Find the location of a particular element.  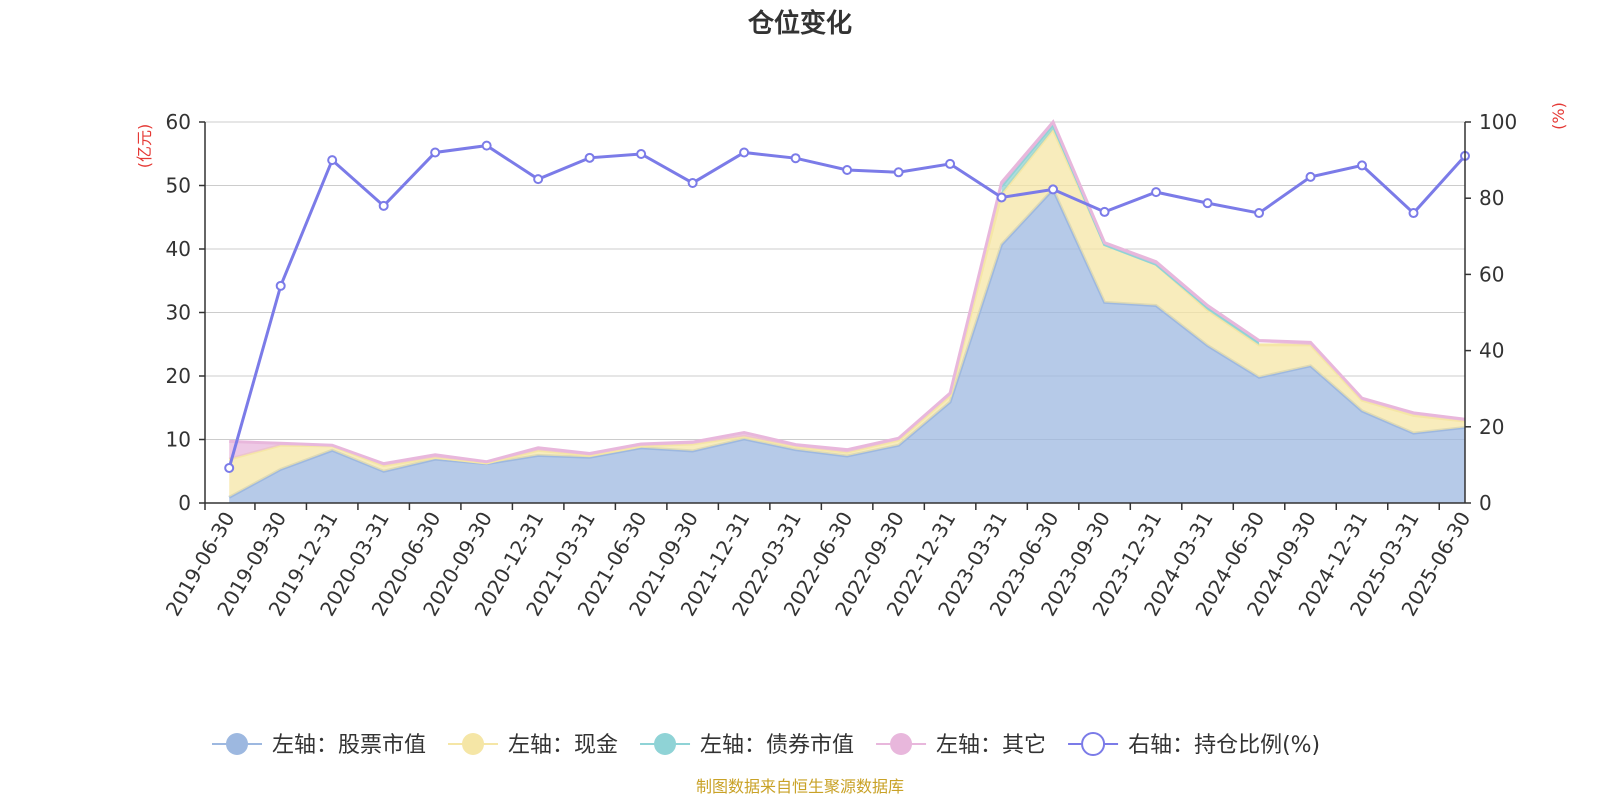

left-axis-tick-label: 20 is located at coordinates (178, 376).